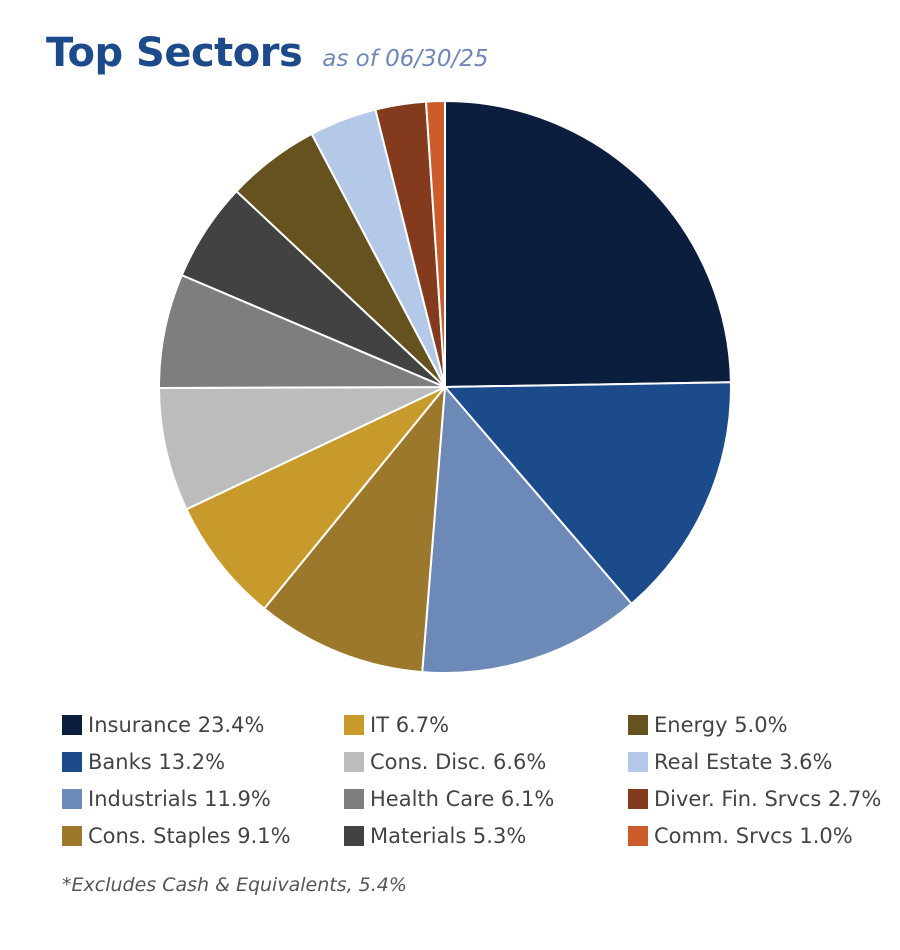 This screenshot has width=900, height=950. What do you see at coordinates (462, 799) in the screenshot?
I see `legend-label: Health Care 6.1%` at bounding box center [462, 799].